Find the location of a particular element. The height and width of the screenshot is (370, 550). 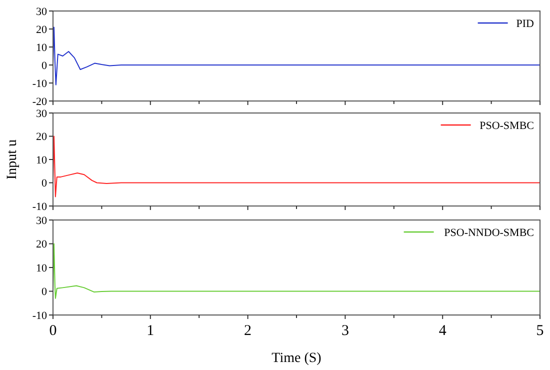

legend-label: PID is located at coordinates (525, 24).